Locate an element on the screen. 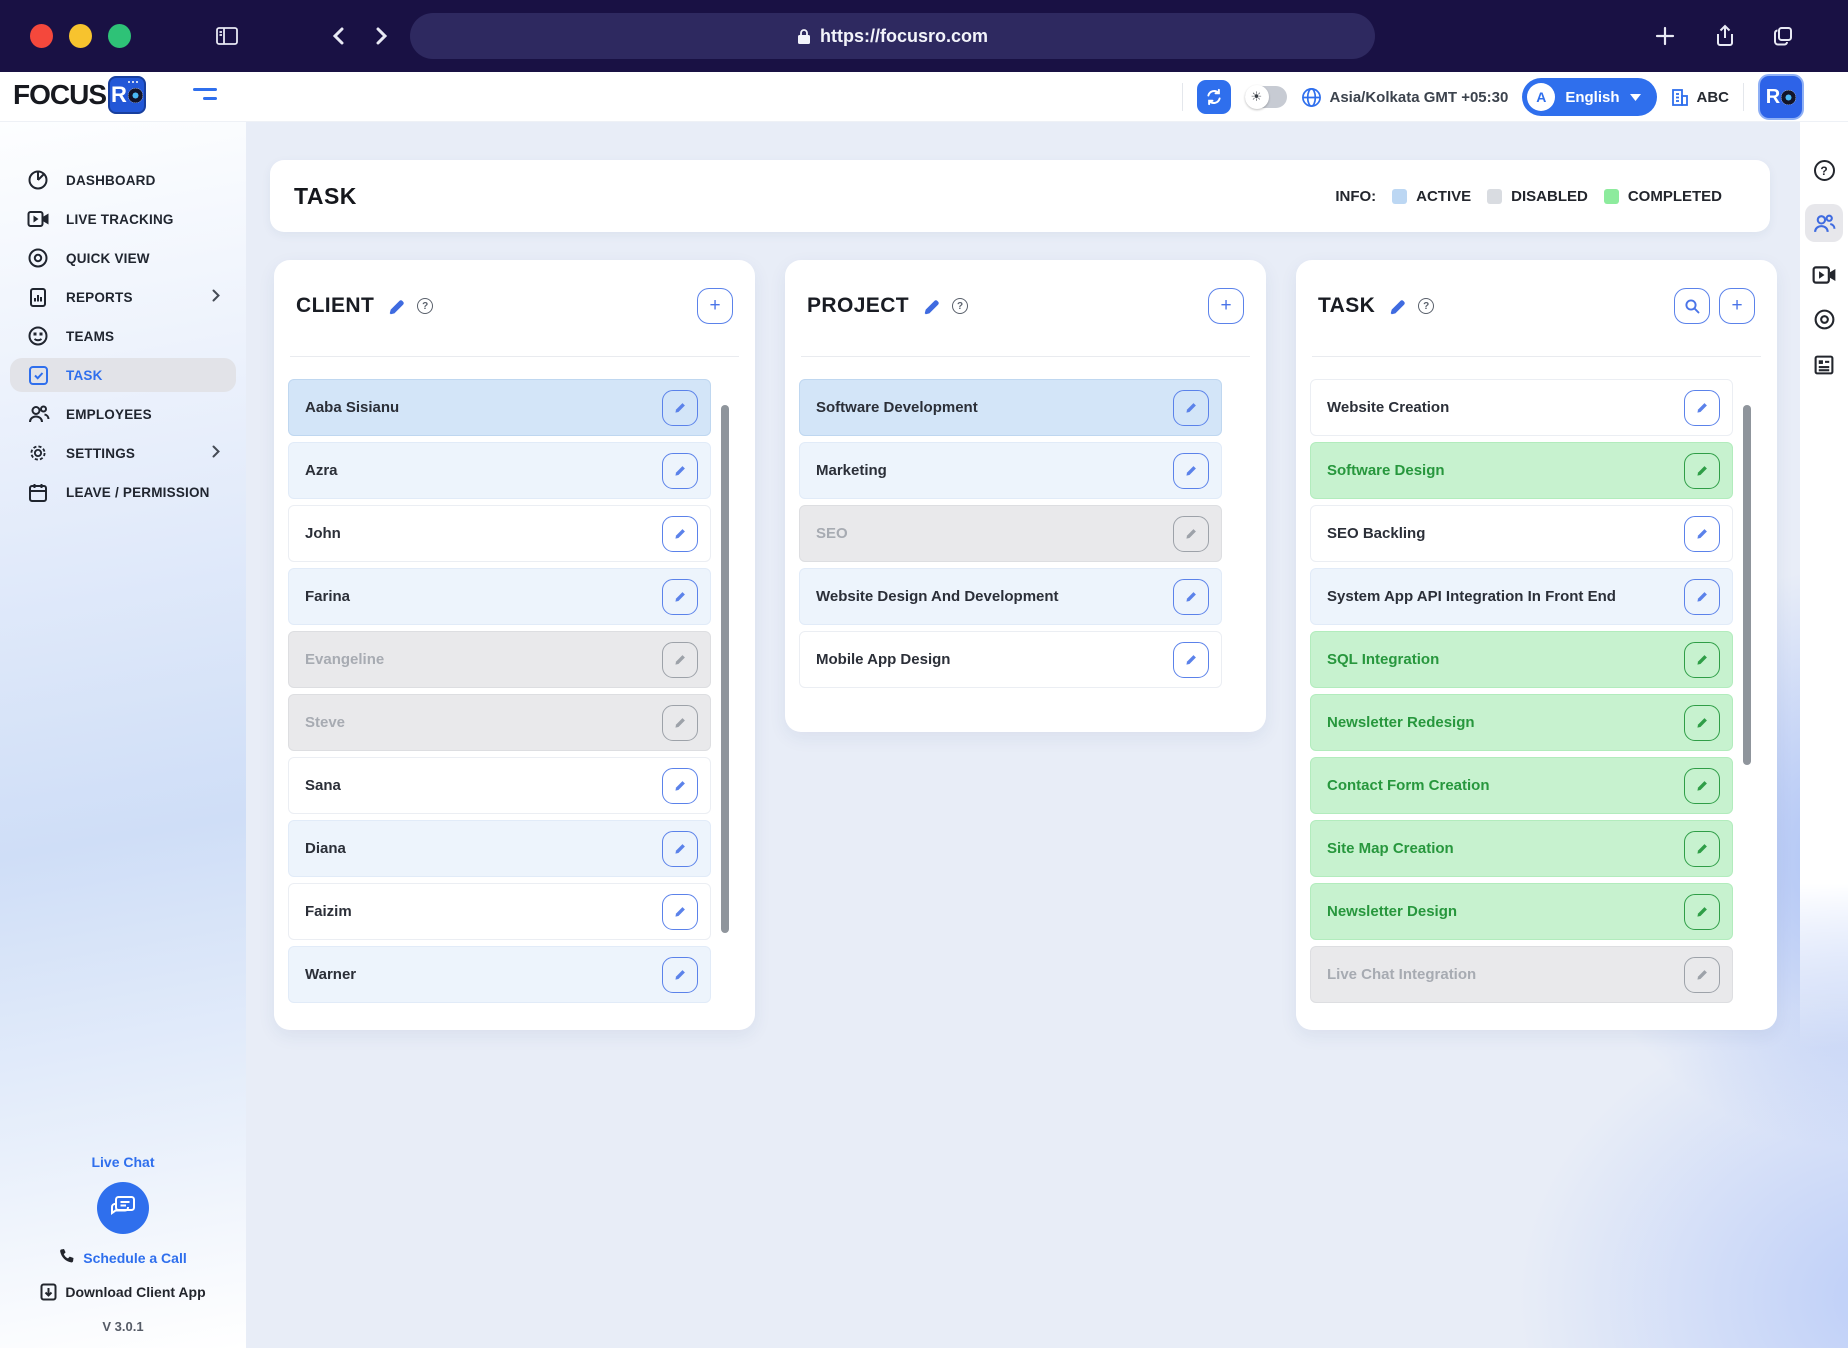  list-item: System App API Integration In Front End is located at coordinates (1521, 596).